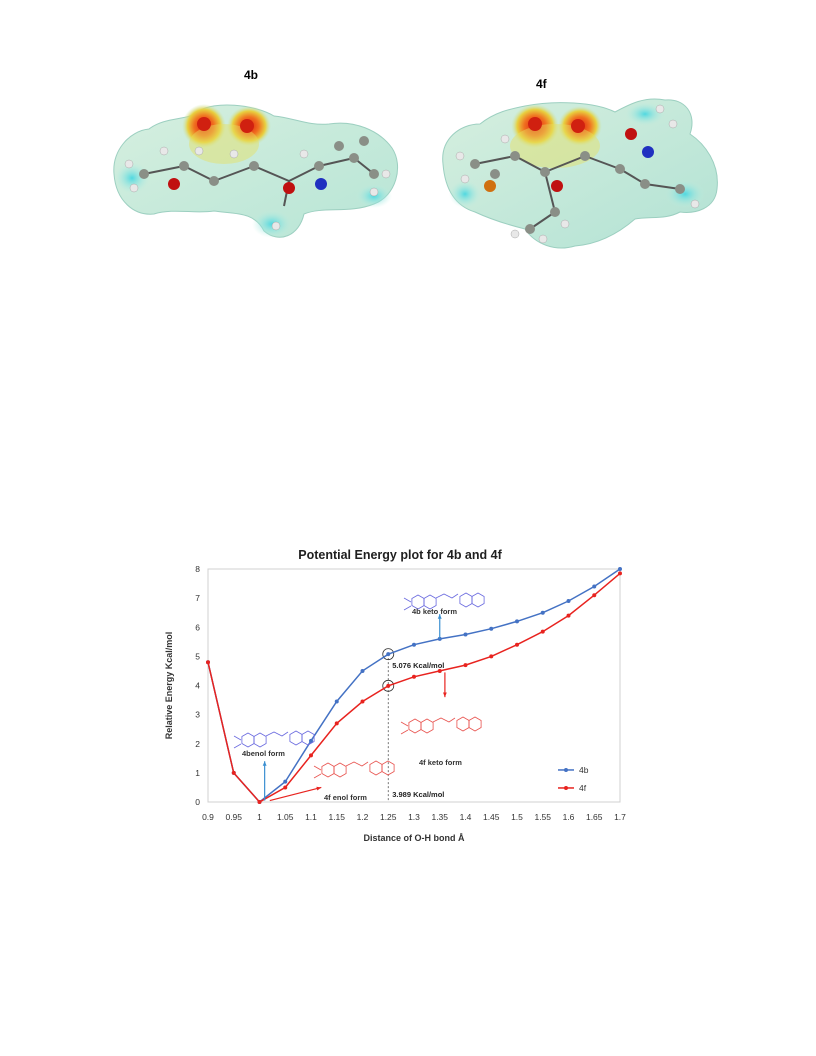  I want to click on x-tick-label: 1.15, so click(336, 817).